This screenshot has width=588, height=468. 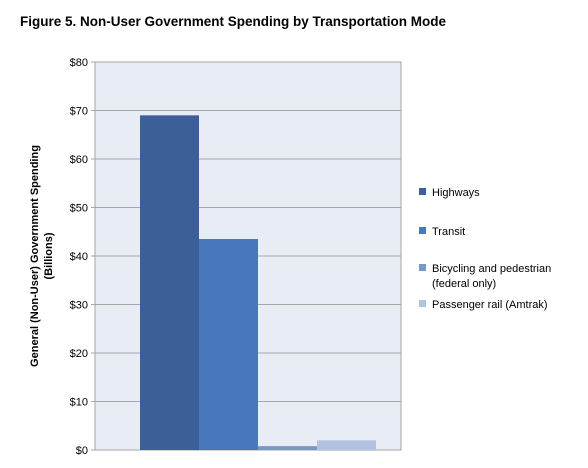 I want to click on y-axis-label-unit: (Billions), so click(x=49, y=255).